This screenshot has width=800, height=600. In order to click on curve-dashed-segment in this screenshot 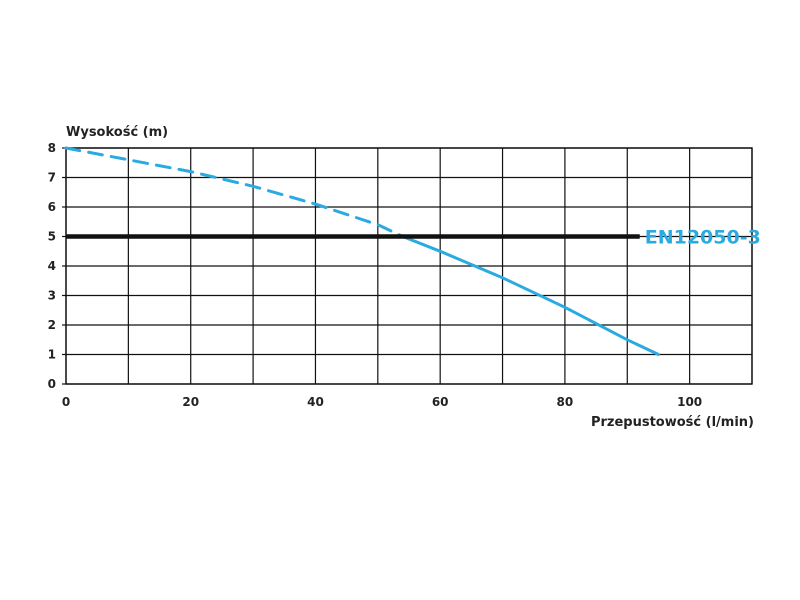, I will do `click(234, 192)`.